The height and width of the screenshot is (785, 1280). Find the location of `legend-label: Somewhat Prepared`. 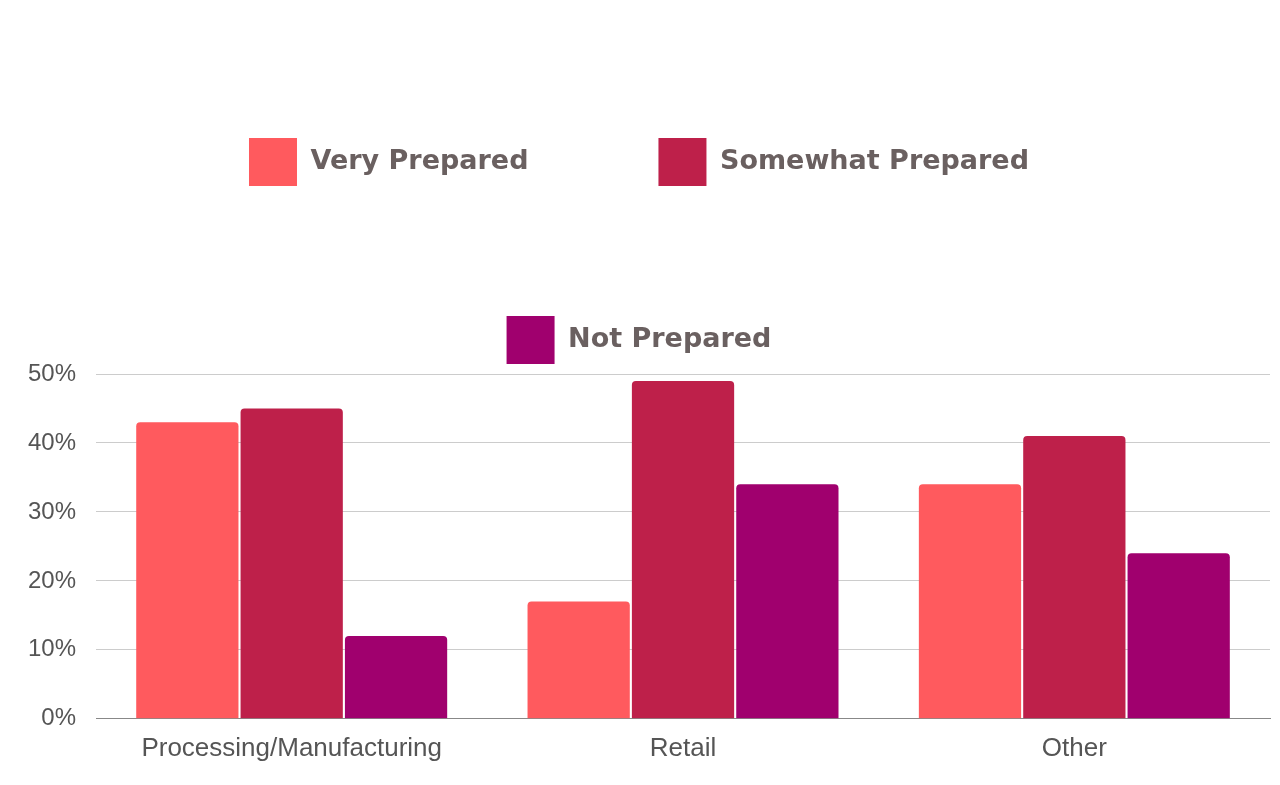

legend-label: Somewhat Prepared is located at coordinates (874, 160).